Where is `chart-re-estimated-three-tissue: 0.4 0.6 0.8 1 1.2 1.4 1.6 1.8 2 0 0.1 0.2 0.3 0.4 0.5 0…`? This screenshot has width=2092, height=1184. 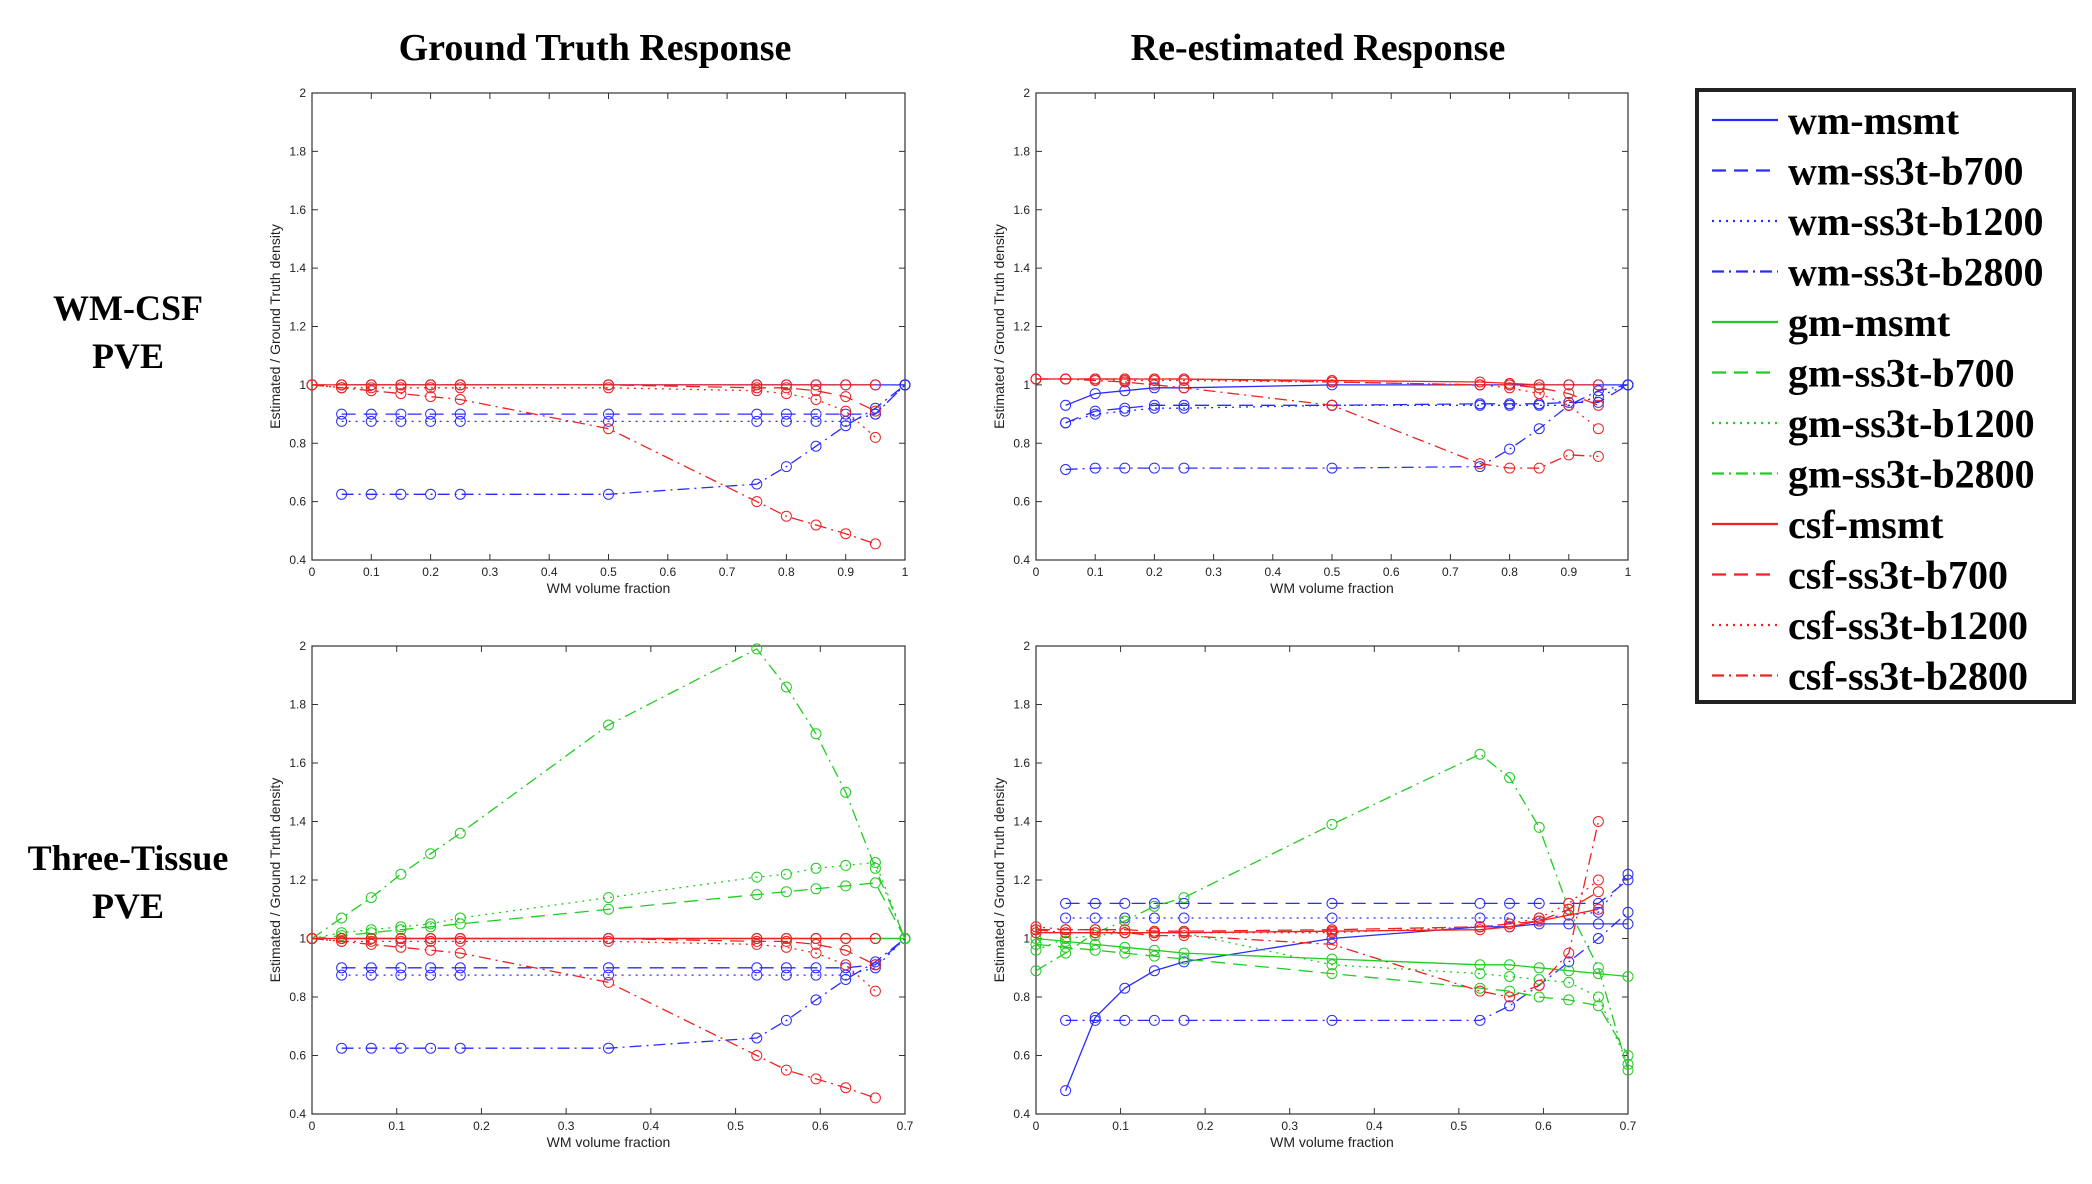 chart-re-estimated-three-tissue: 0.4 0.6 0.8 1 1.2 1.4 1.6 1.8 2 0 0.1 0.2 0.3 0.4 0.5 0… is located at coordinates (1314, 894).